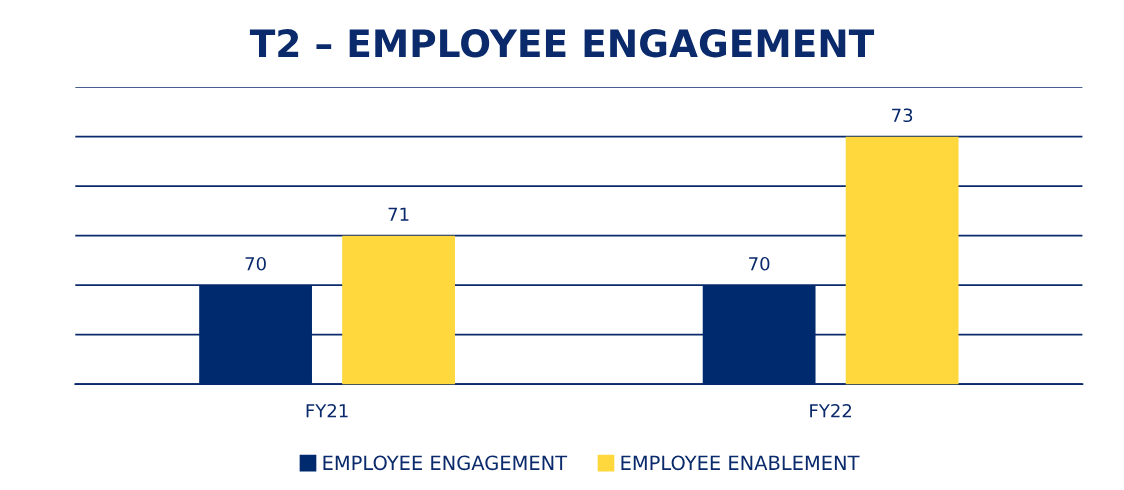 This screenshot has width=1124, height=490. Describe the element at coordinates (445, 463) in the screenshot. I see `legend-label: EMPLOYEE ENGAGEMENT` at that location.